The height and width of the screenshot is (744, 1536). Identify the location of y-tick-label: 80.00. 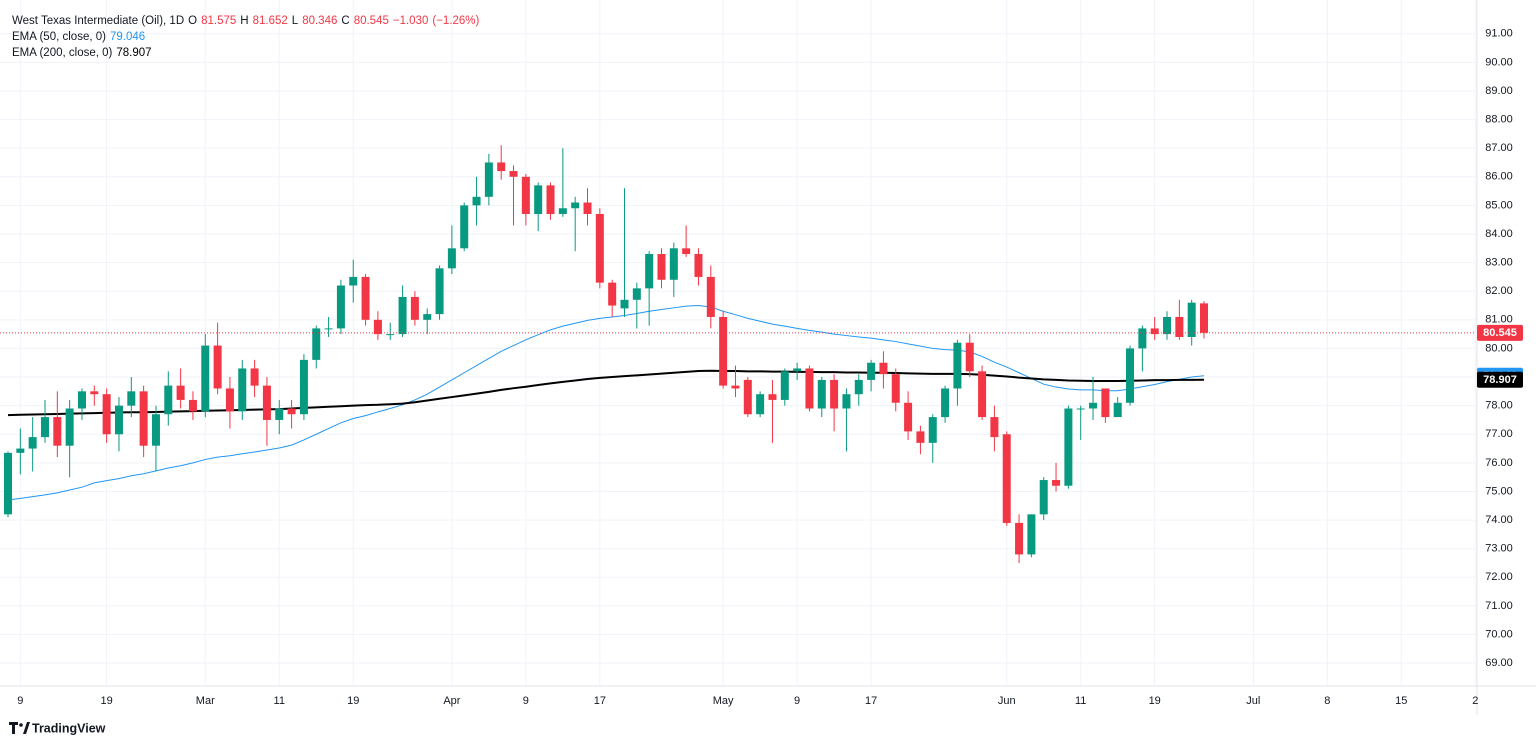
(1499, 348).